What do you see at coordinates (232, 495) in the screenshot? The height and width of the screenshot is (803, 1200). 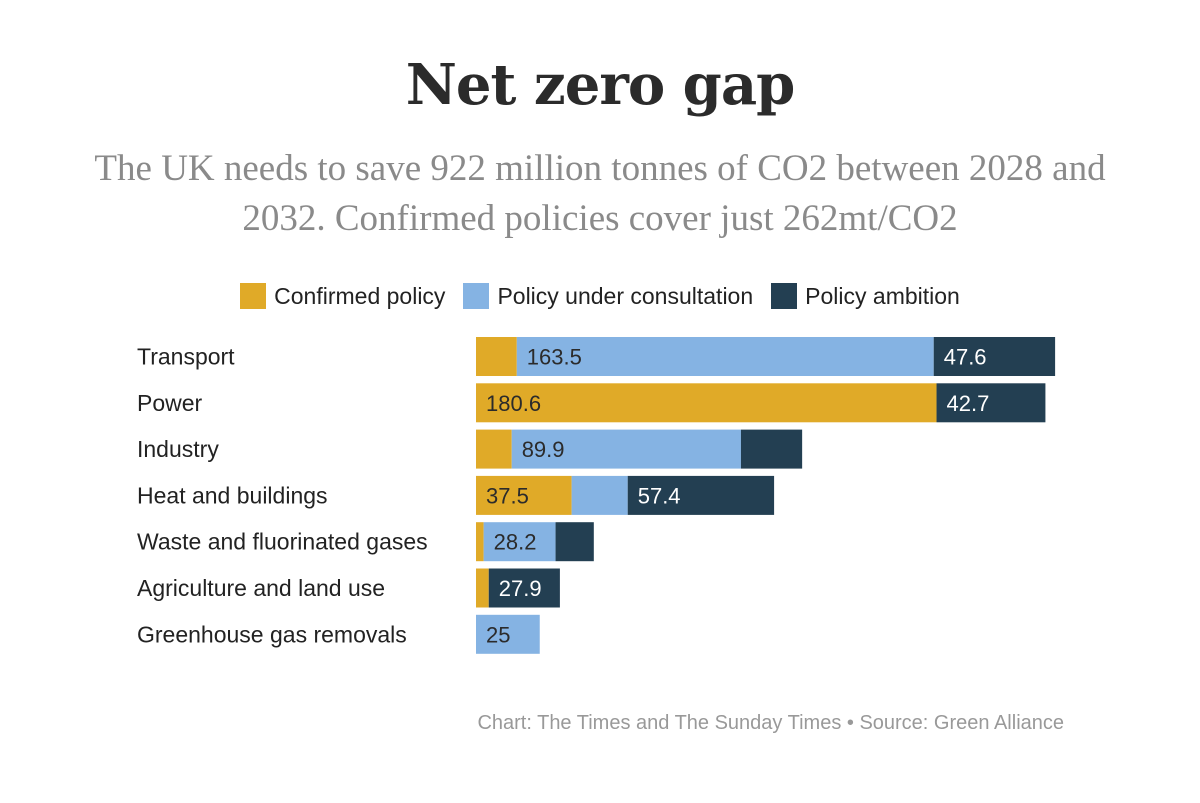 I see `category-label: Heat and buildings` at bounding box center [232, 495].